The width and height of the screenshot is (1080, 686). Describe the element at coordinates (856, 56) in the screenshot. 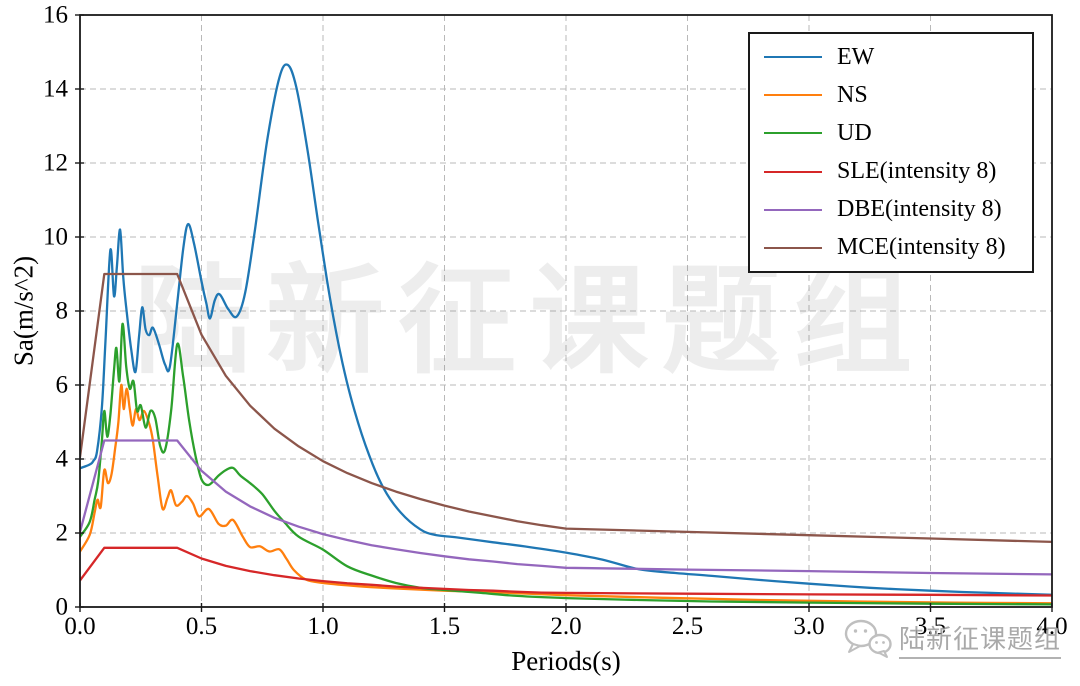

I see `legend-label: EW` at that location.